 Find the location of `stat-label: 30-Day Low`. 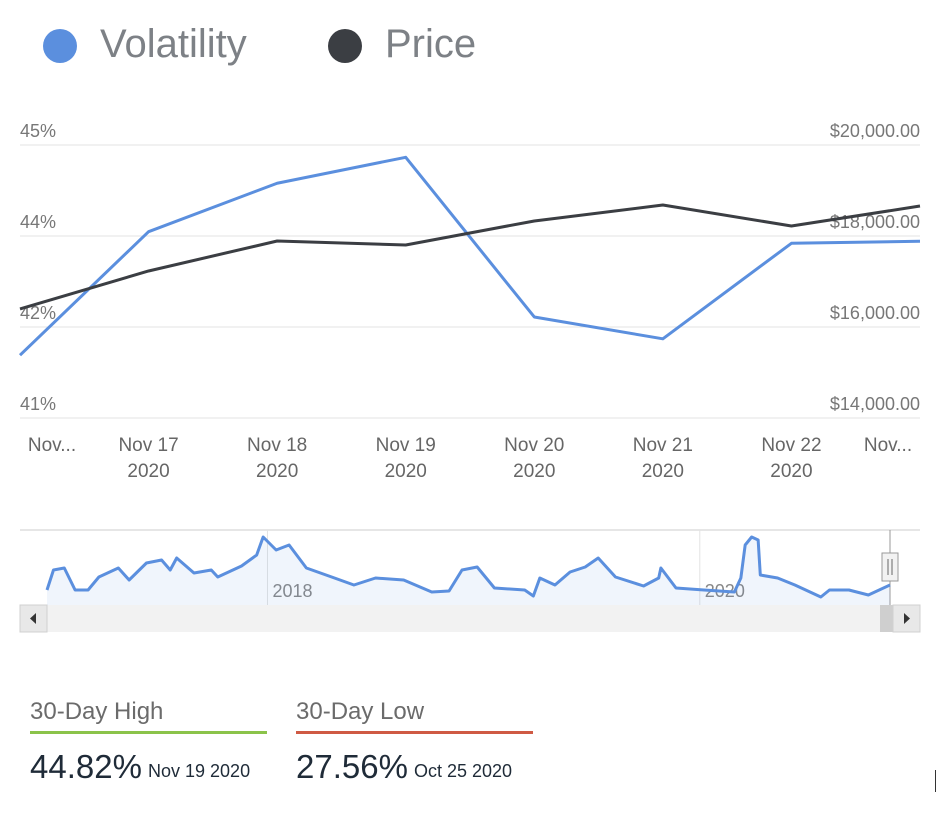

stat-label: 30-Day Low is located at coordinates (360, 711).